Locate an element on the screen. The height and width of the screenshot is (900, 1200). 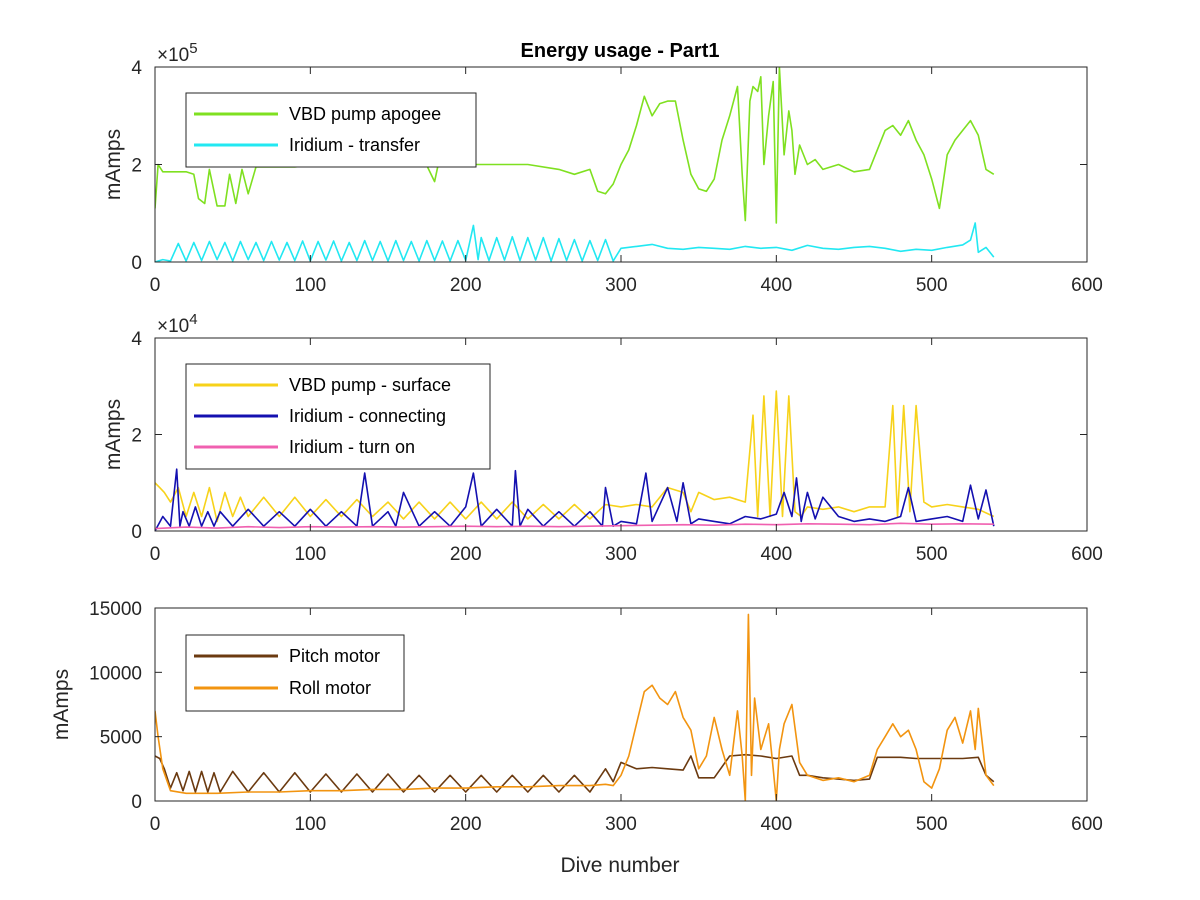
legend-label-2: Iridium - connecting is located at coordinates (367, 416).